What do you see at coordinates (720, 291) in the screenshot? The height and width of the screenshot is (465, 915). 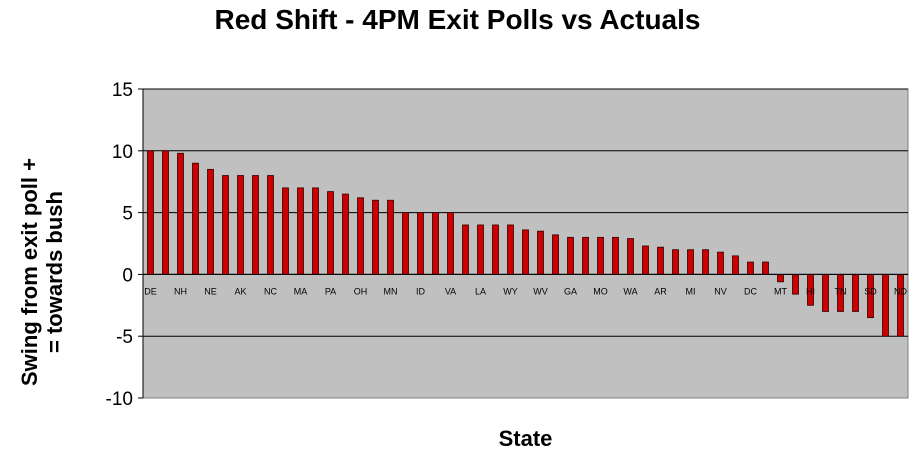 I see `category-label: NV` at bounding box center [720, 291].